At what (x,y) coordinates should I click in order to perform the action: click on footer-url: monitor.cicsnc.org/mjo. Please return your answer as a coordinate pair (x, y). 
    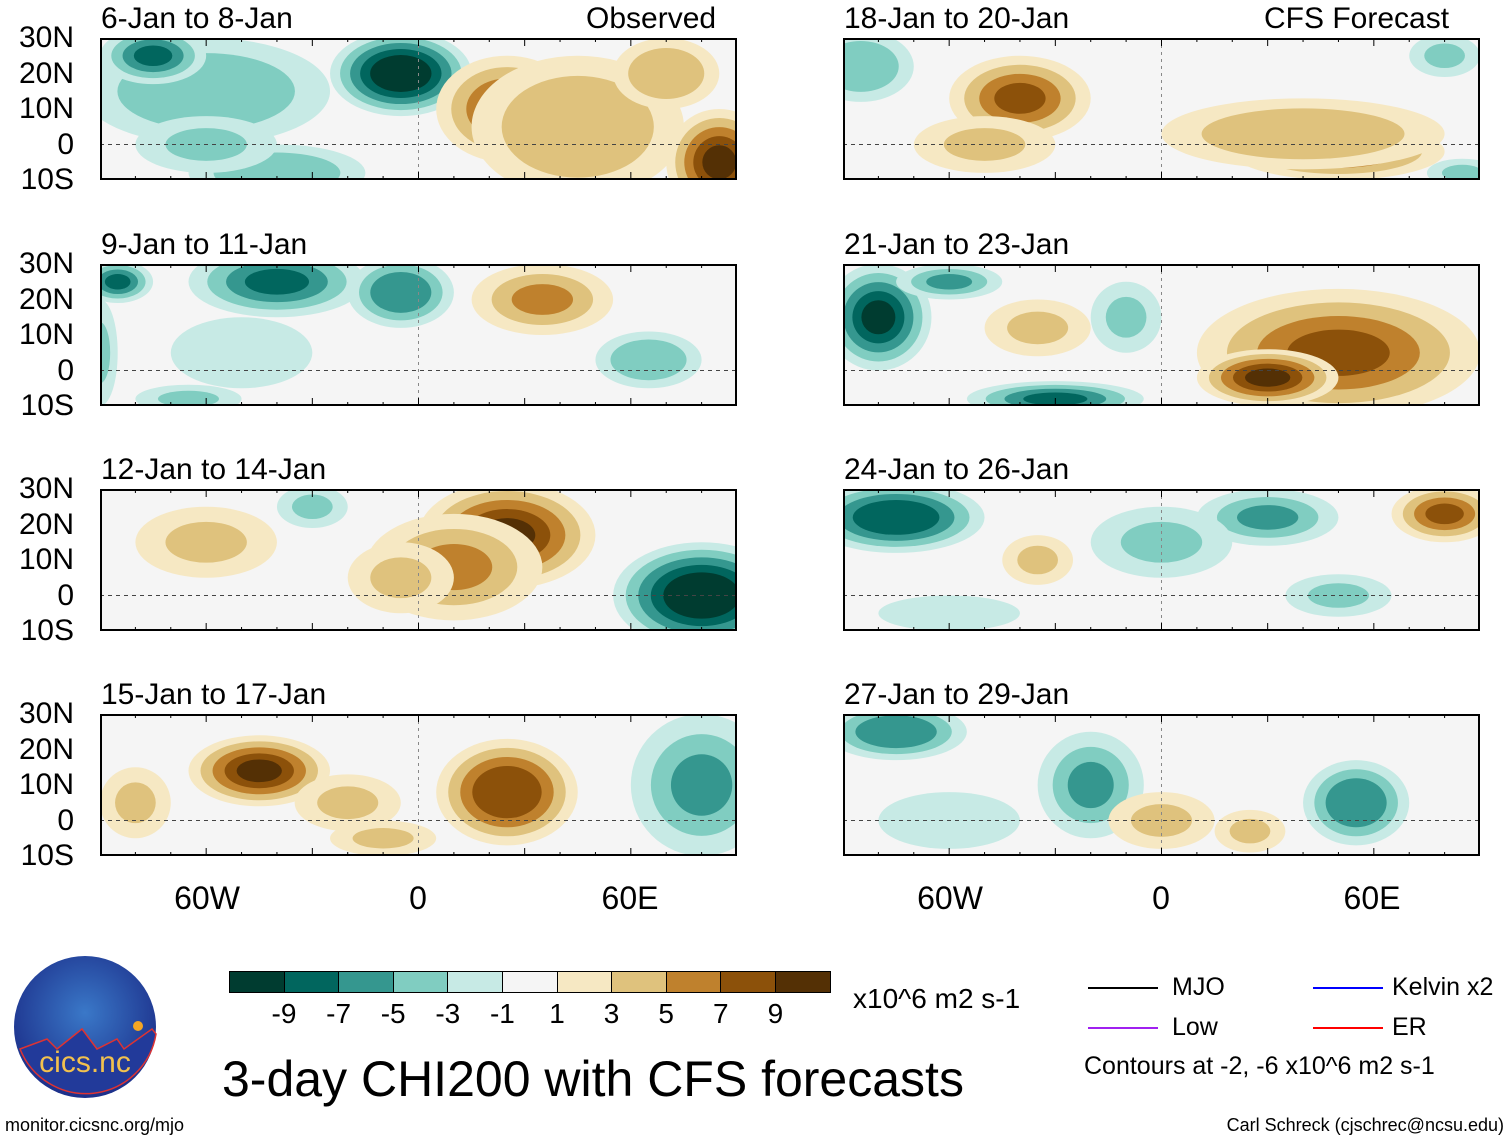
    Looking at the image, I should click on (95, 1125).